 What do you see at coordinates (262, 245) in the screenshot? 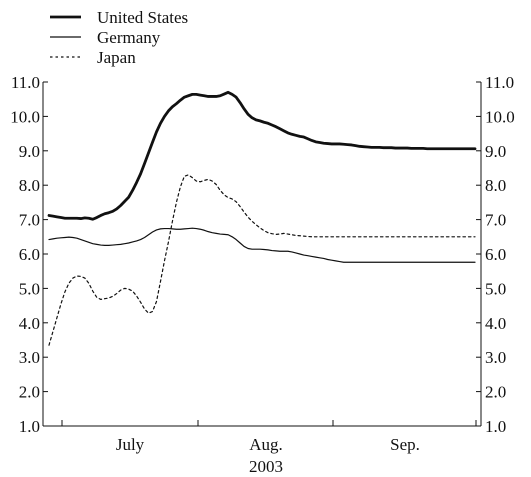
I see `series-line-germany` at bounding box center [262, 245].